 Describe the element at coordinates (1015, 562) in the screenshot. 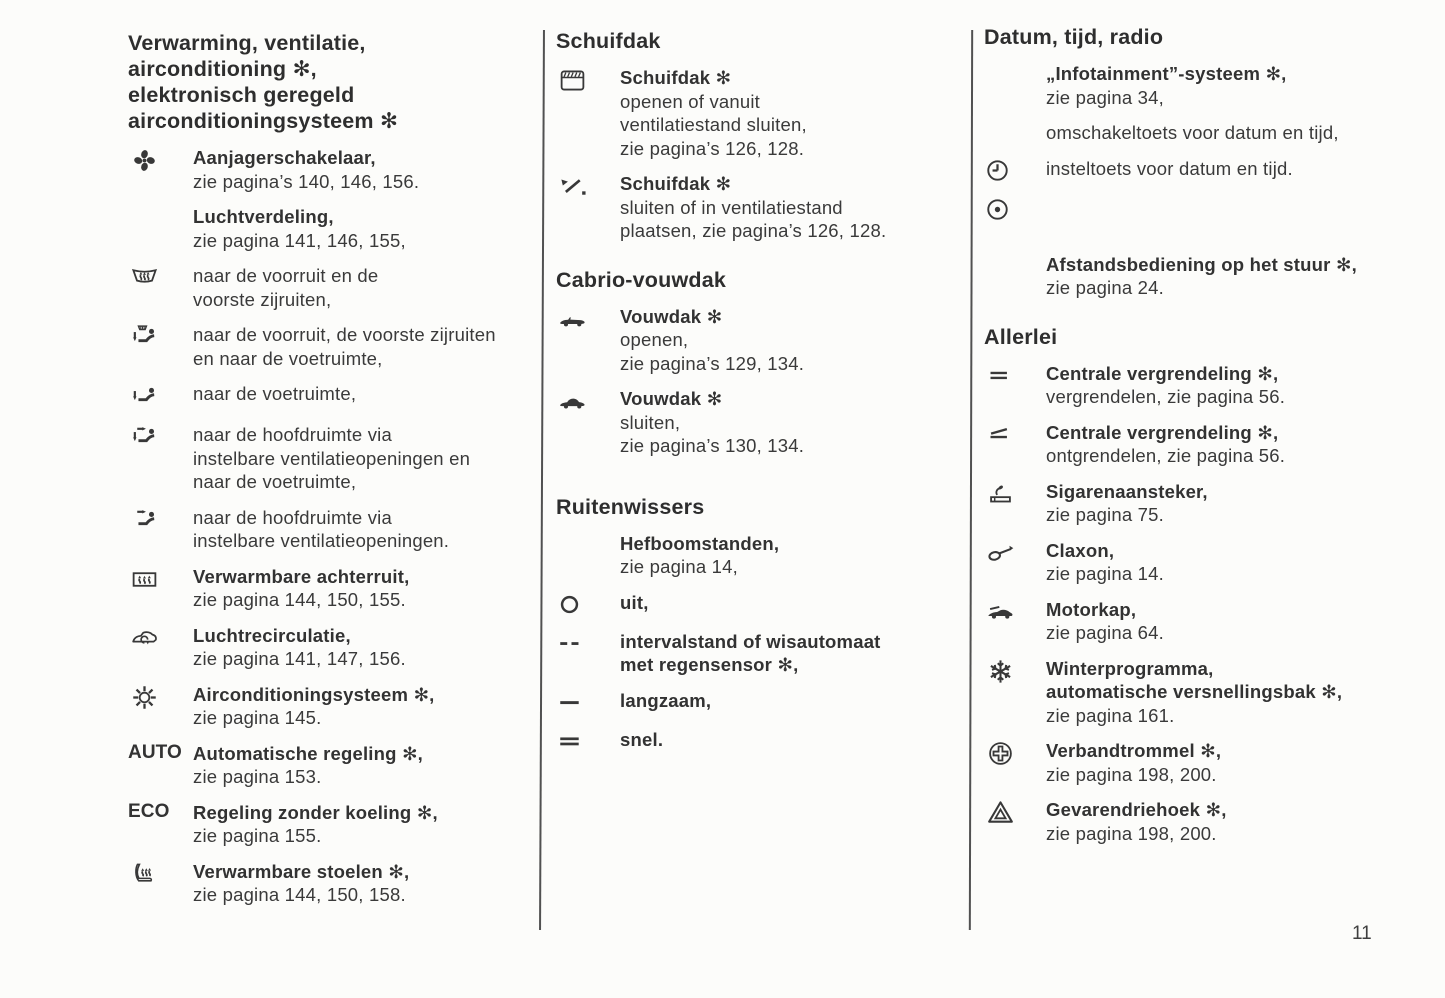

I see `horn-icon` at that location.